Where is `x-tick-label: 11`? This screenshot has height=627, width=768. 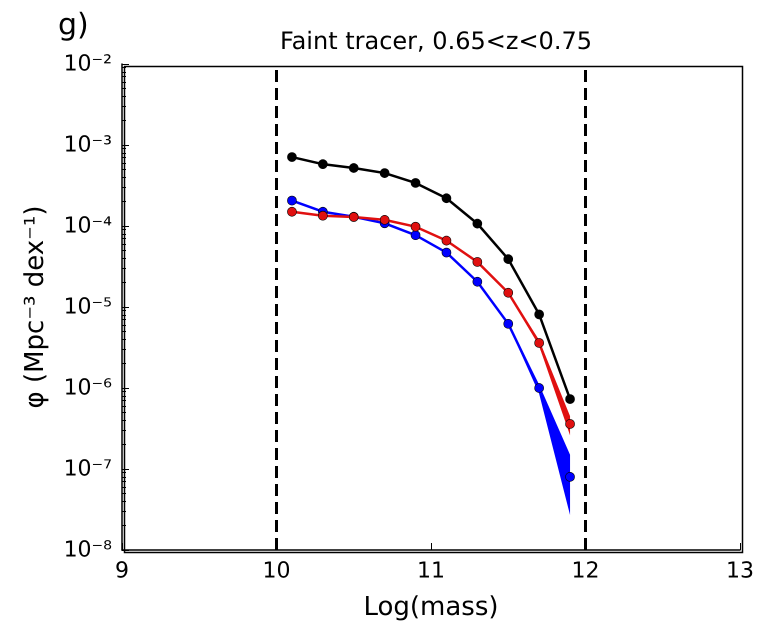 x-tick-label: 11 is located at coordinates (431, 571).